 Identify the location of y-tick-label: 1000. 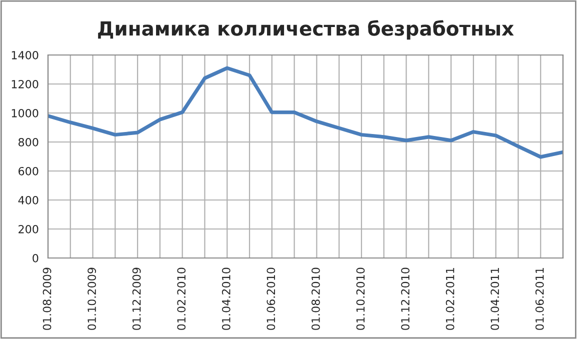
(25, 113).